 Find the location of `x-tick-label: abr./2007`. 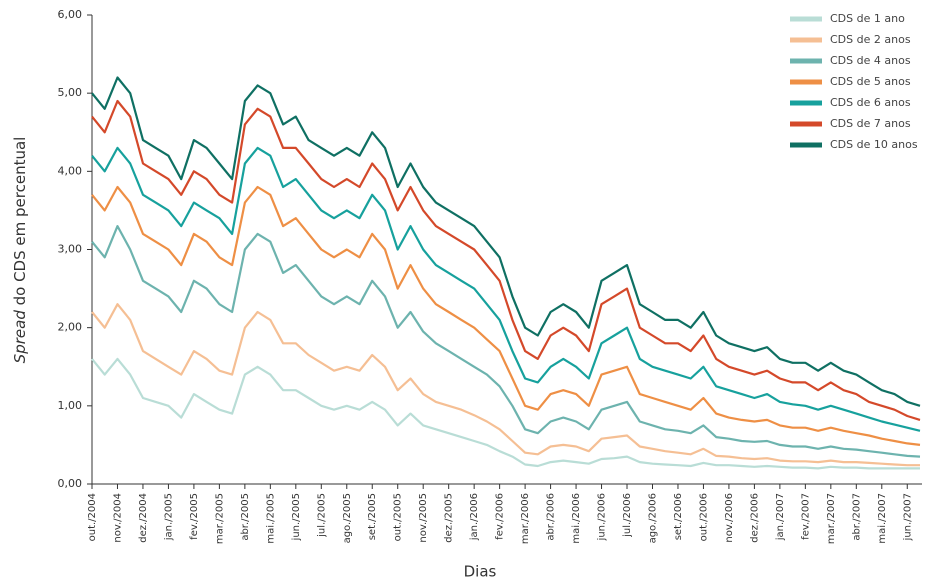

x-tick-label: abr./2007 is located at coordinates (856, 517).